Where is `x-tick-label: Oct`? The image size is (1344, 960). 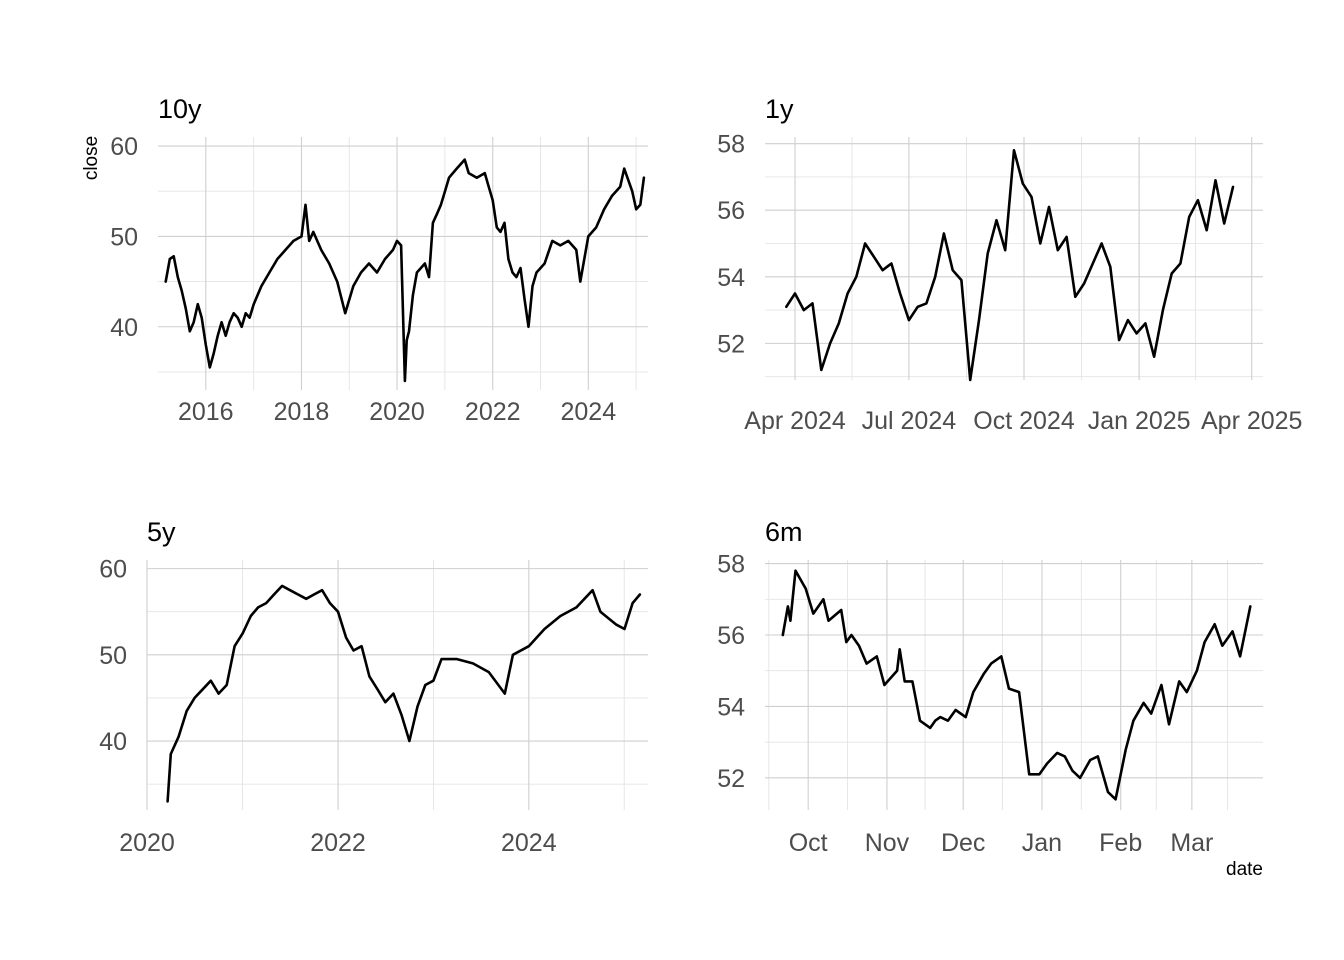 x-tick-label: Oct is located at coordinates (808, 843).